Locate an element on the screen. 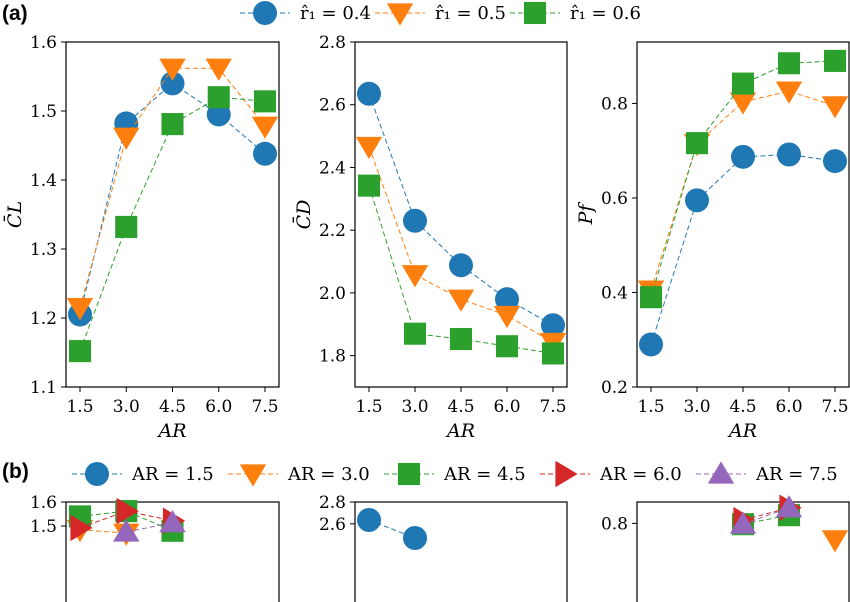 This screenshot has width=850, height=602. y-tick-label: 2.0 is located at coordinates (332, 294).